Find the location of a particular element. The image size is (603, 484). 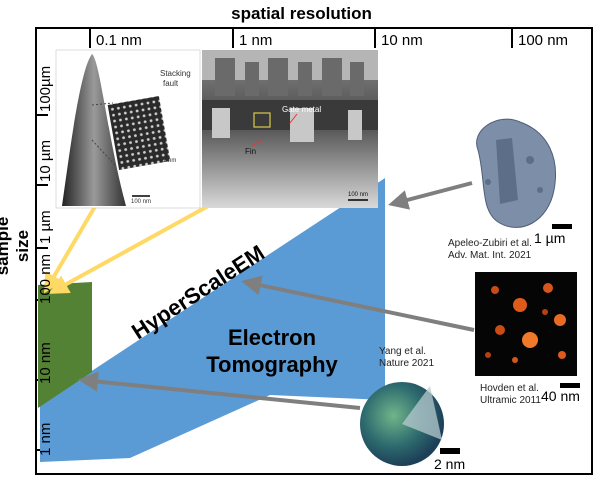

hovden-scale-label: 40 nm is located at coordinates (560, 396).